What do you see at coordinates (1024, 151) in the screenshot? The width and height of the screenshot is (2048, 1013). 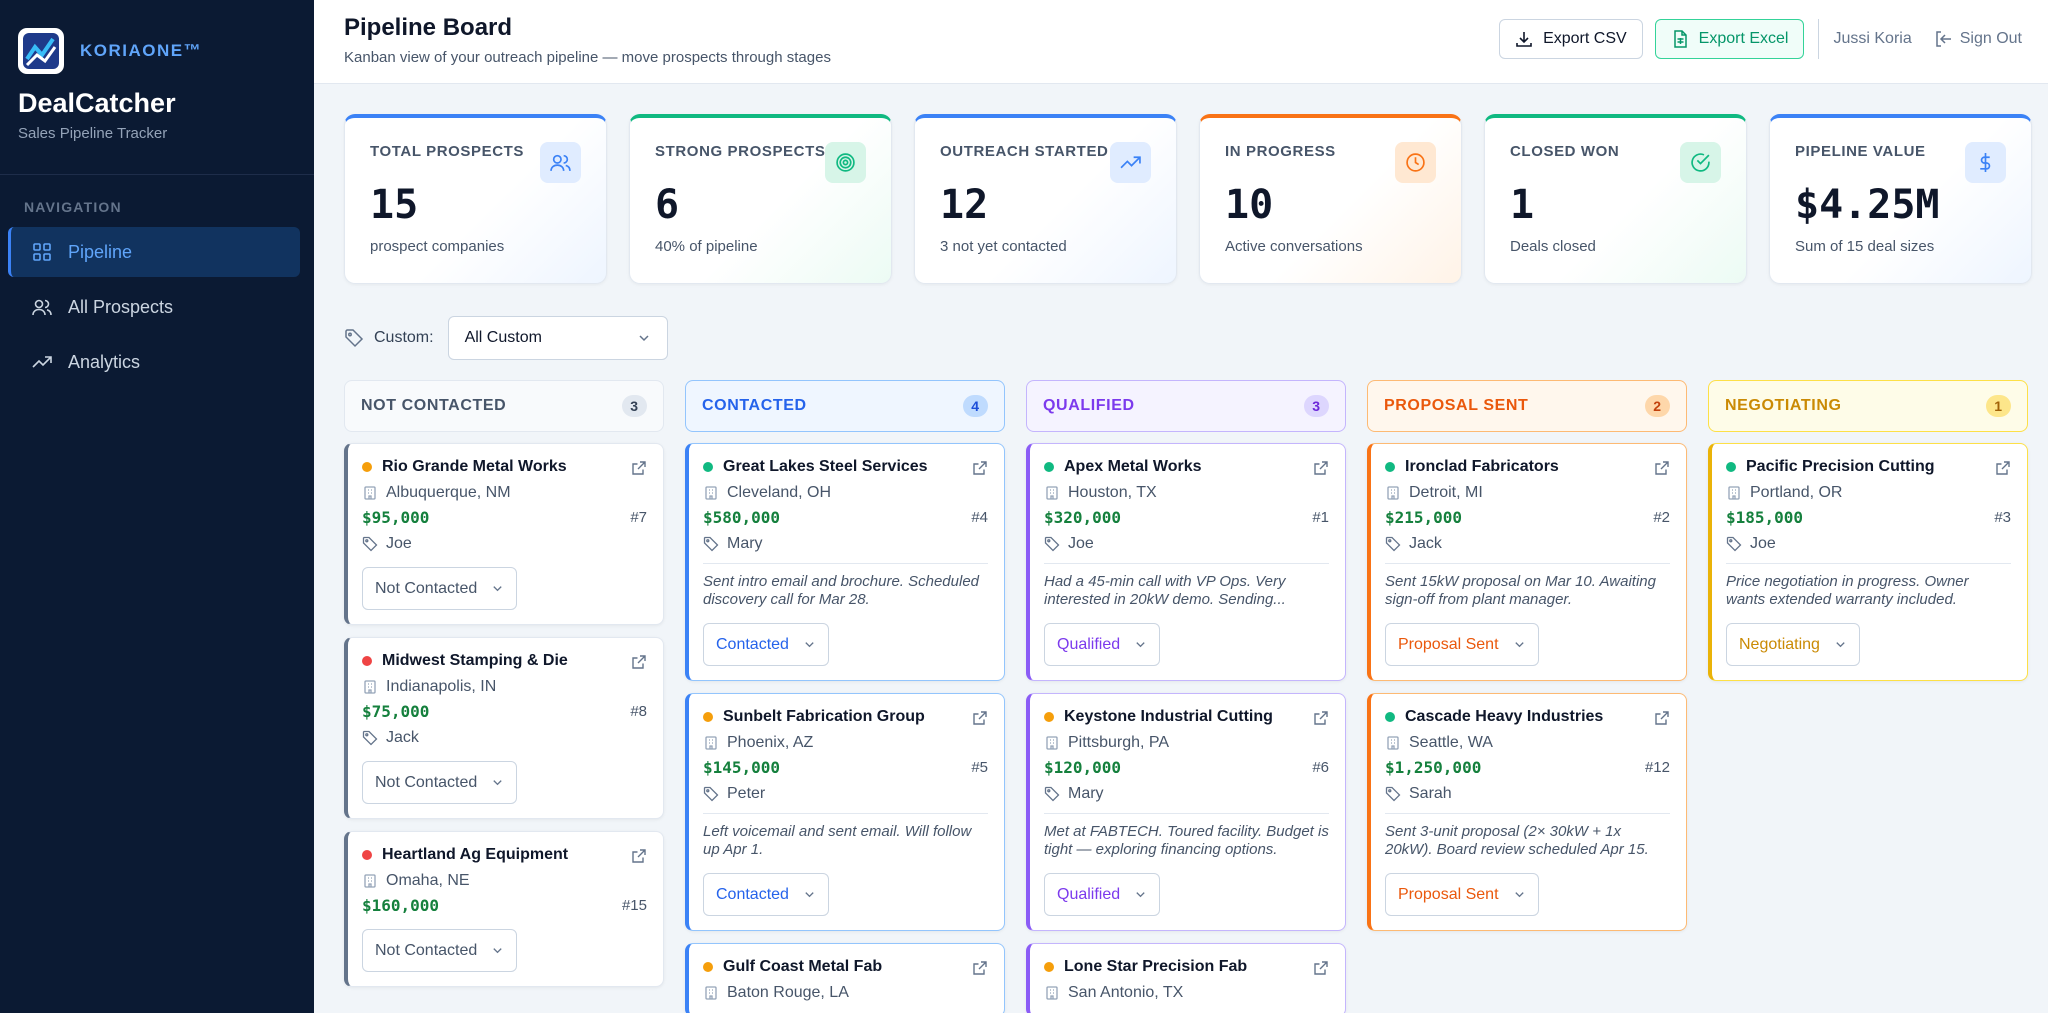 I see `stat-label: OUTREACH STARTED` at bounding box center [1024, 151].